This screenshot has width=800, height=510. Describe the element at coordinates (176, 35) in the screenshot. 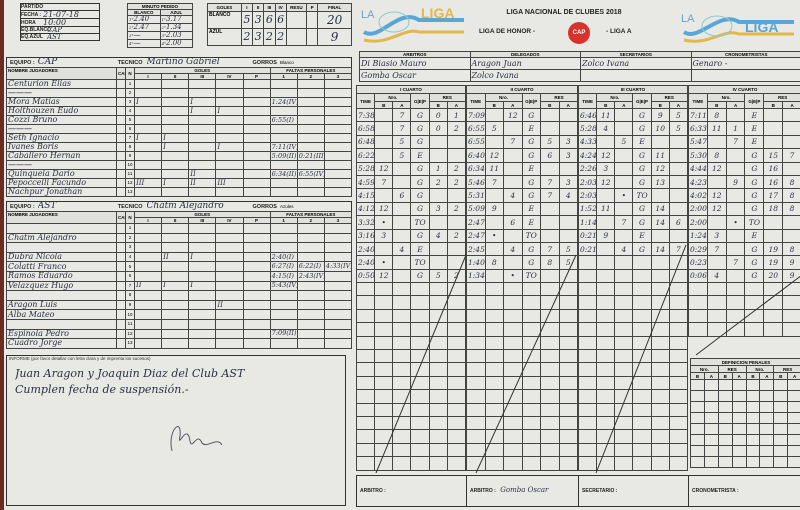

I see `timeout-azul: 3°2.03` at that location.